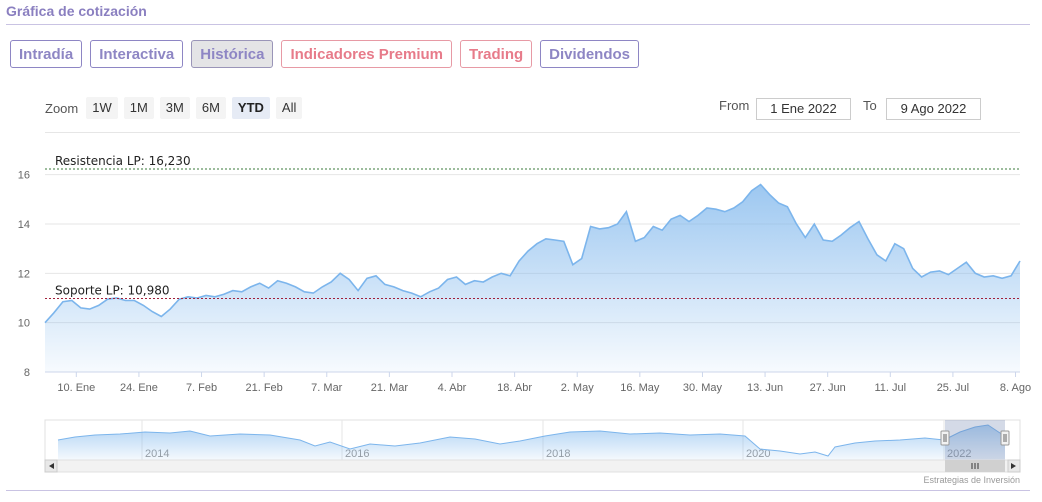 This screenshot has width=1042, height=502. Describe the element at coordinates (123, 161) in the screenshot. I see `resistance-label: Resistencia LP: 16,230` at that location.